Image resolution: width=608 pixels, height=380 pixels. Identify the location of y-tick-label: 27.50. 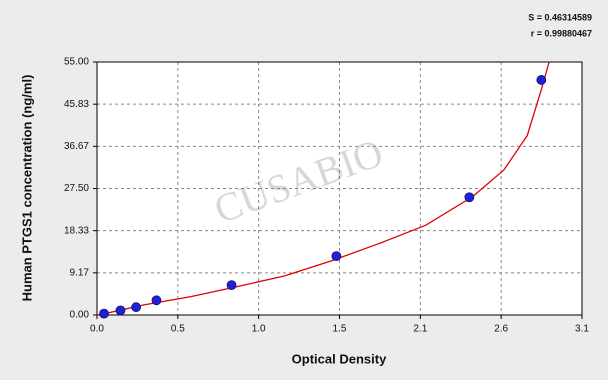
(76, 188).